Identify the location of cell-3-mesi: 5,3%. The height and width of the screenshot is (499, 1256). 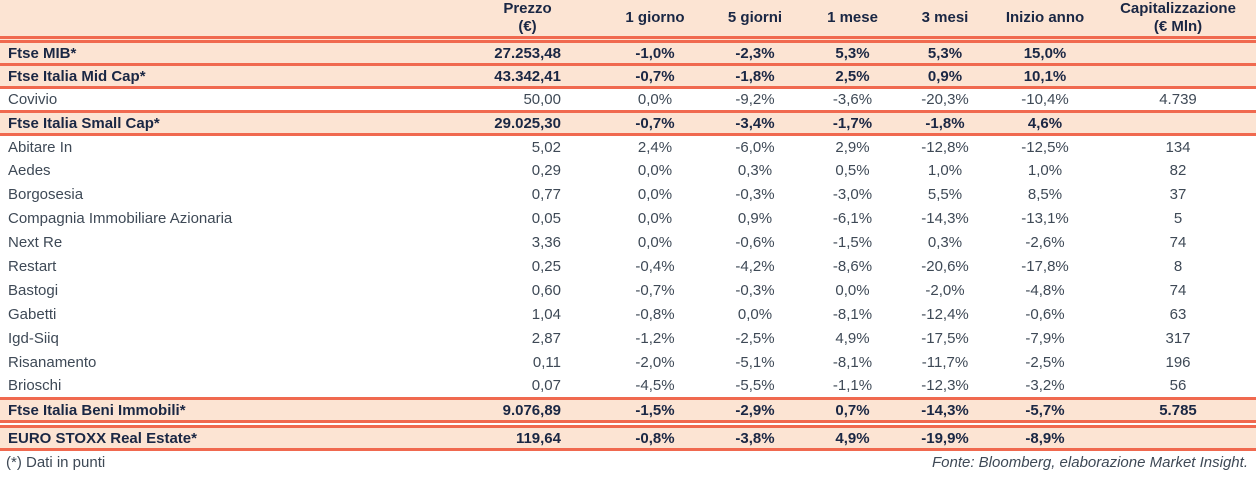
(945, 53).